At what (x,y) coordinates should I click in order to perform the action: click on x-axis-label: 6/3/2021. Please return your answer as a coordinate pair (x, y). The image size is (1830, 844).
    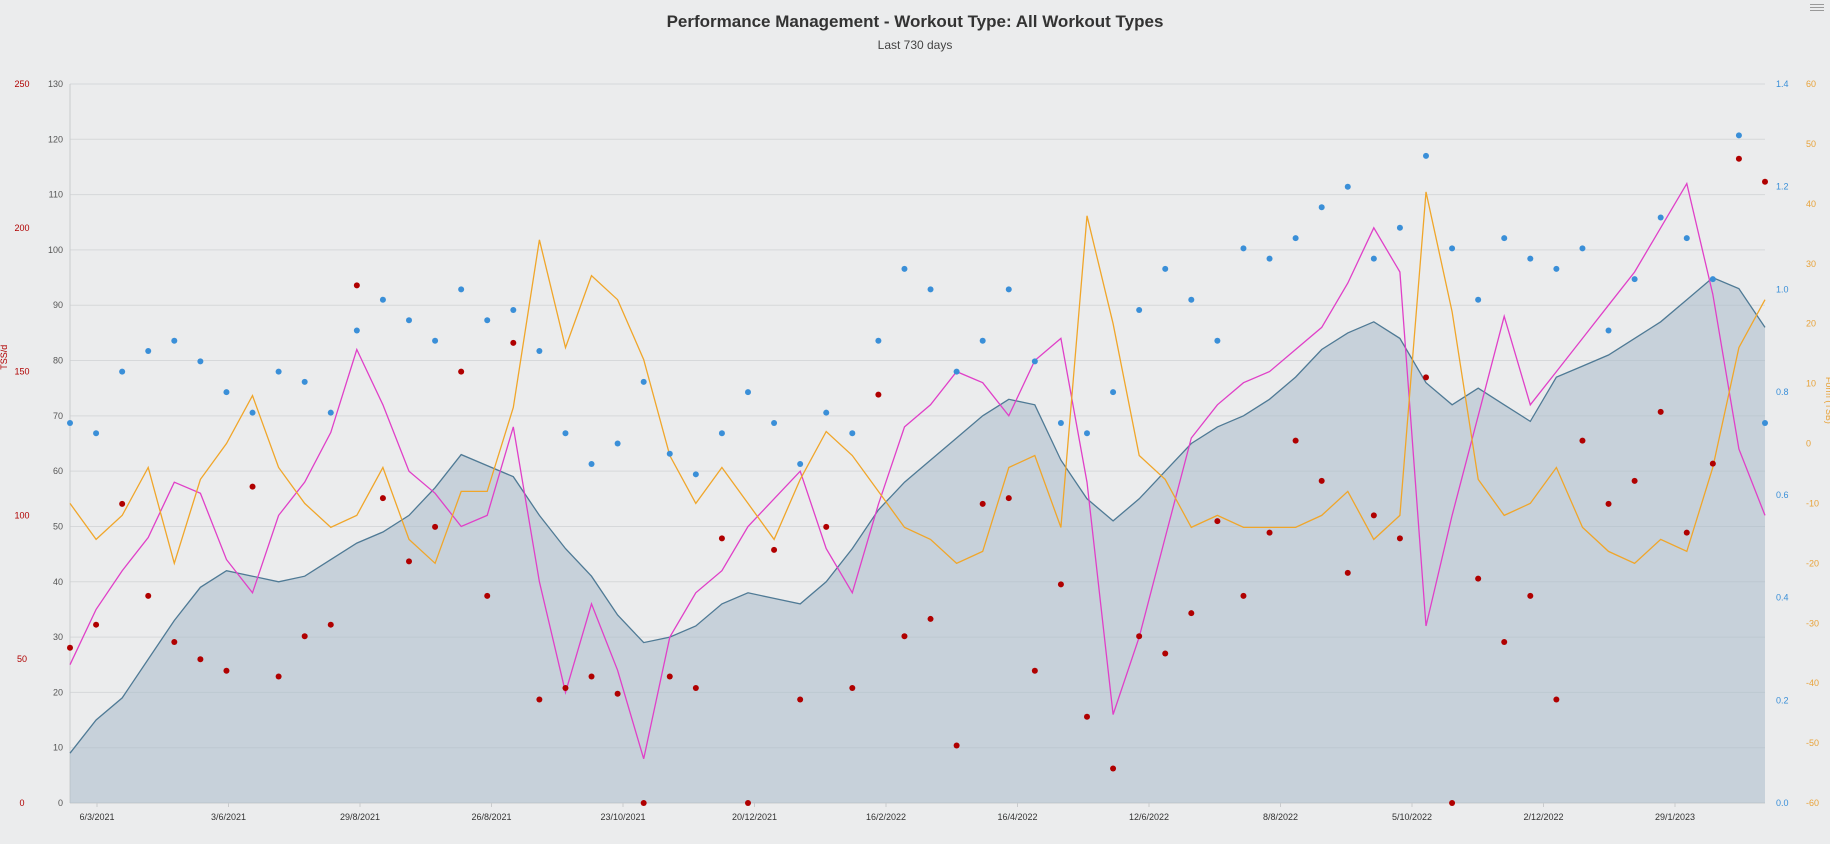
    Looking at the image, I should click on (96, 817).